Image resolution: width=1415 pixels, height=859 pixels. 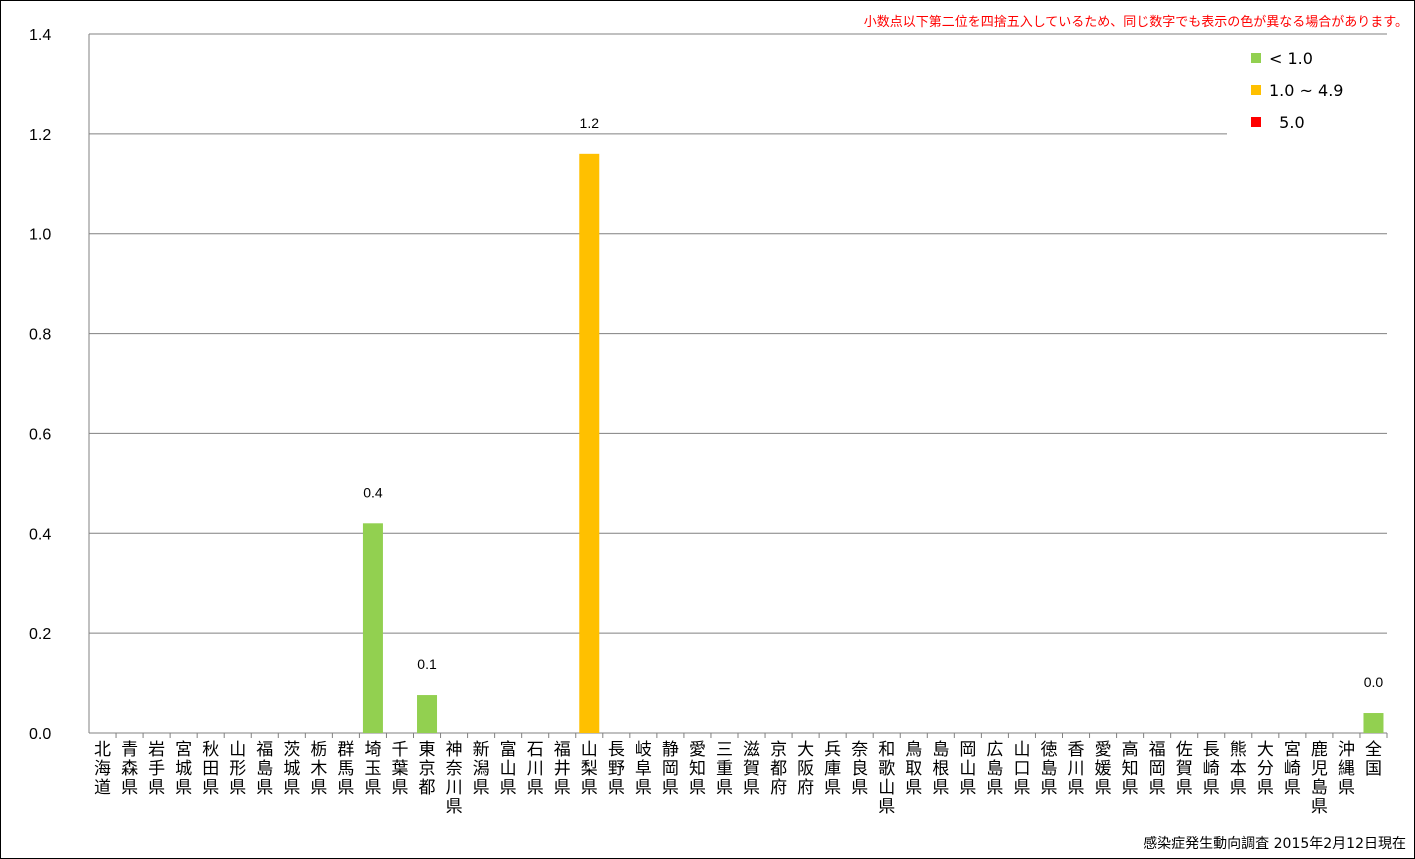 I want to click on x-tick-label: 根, so click(x=940, y=769).